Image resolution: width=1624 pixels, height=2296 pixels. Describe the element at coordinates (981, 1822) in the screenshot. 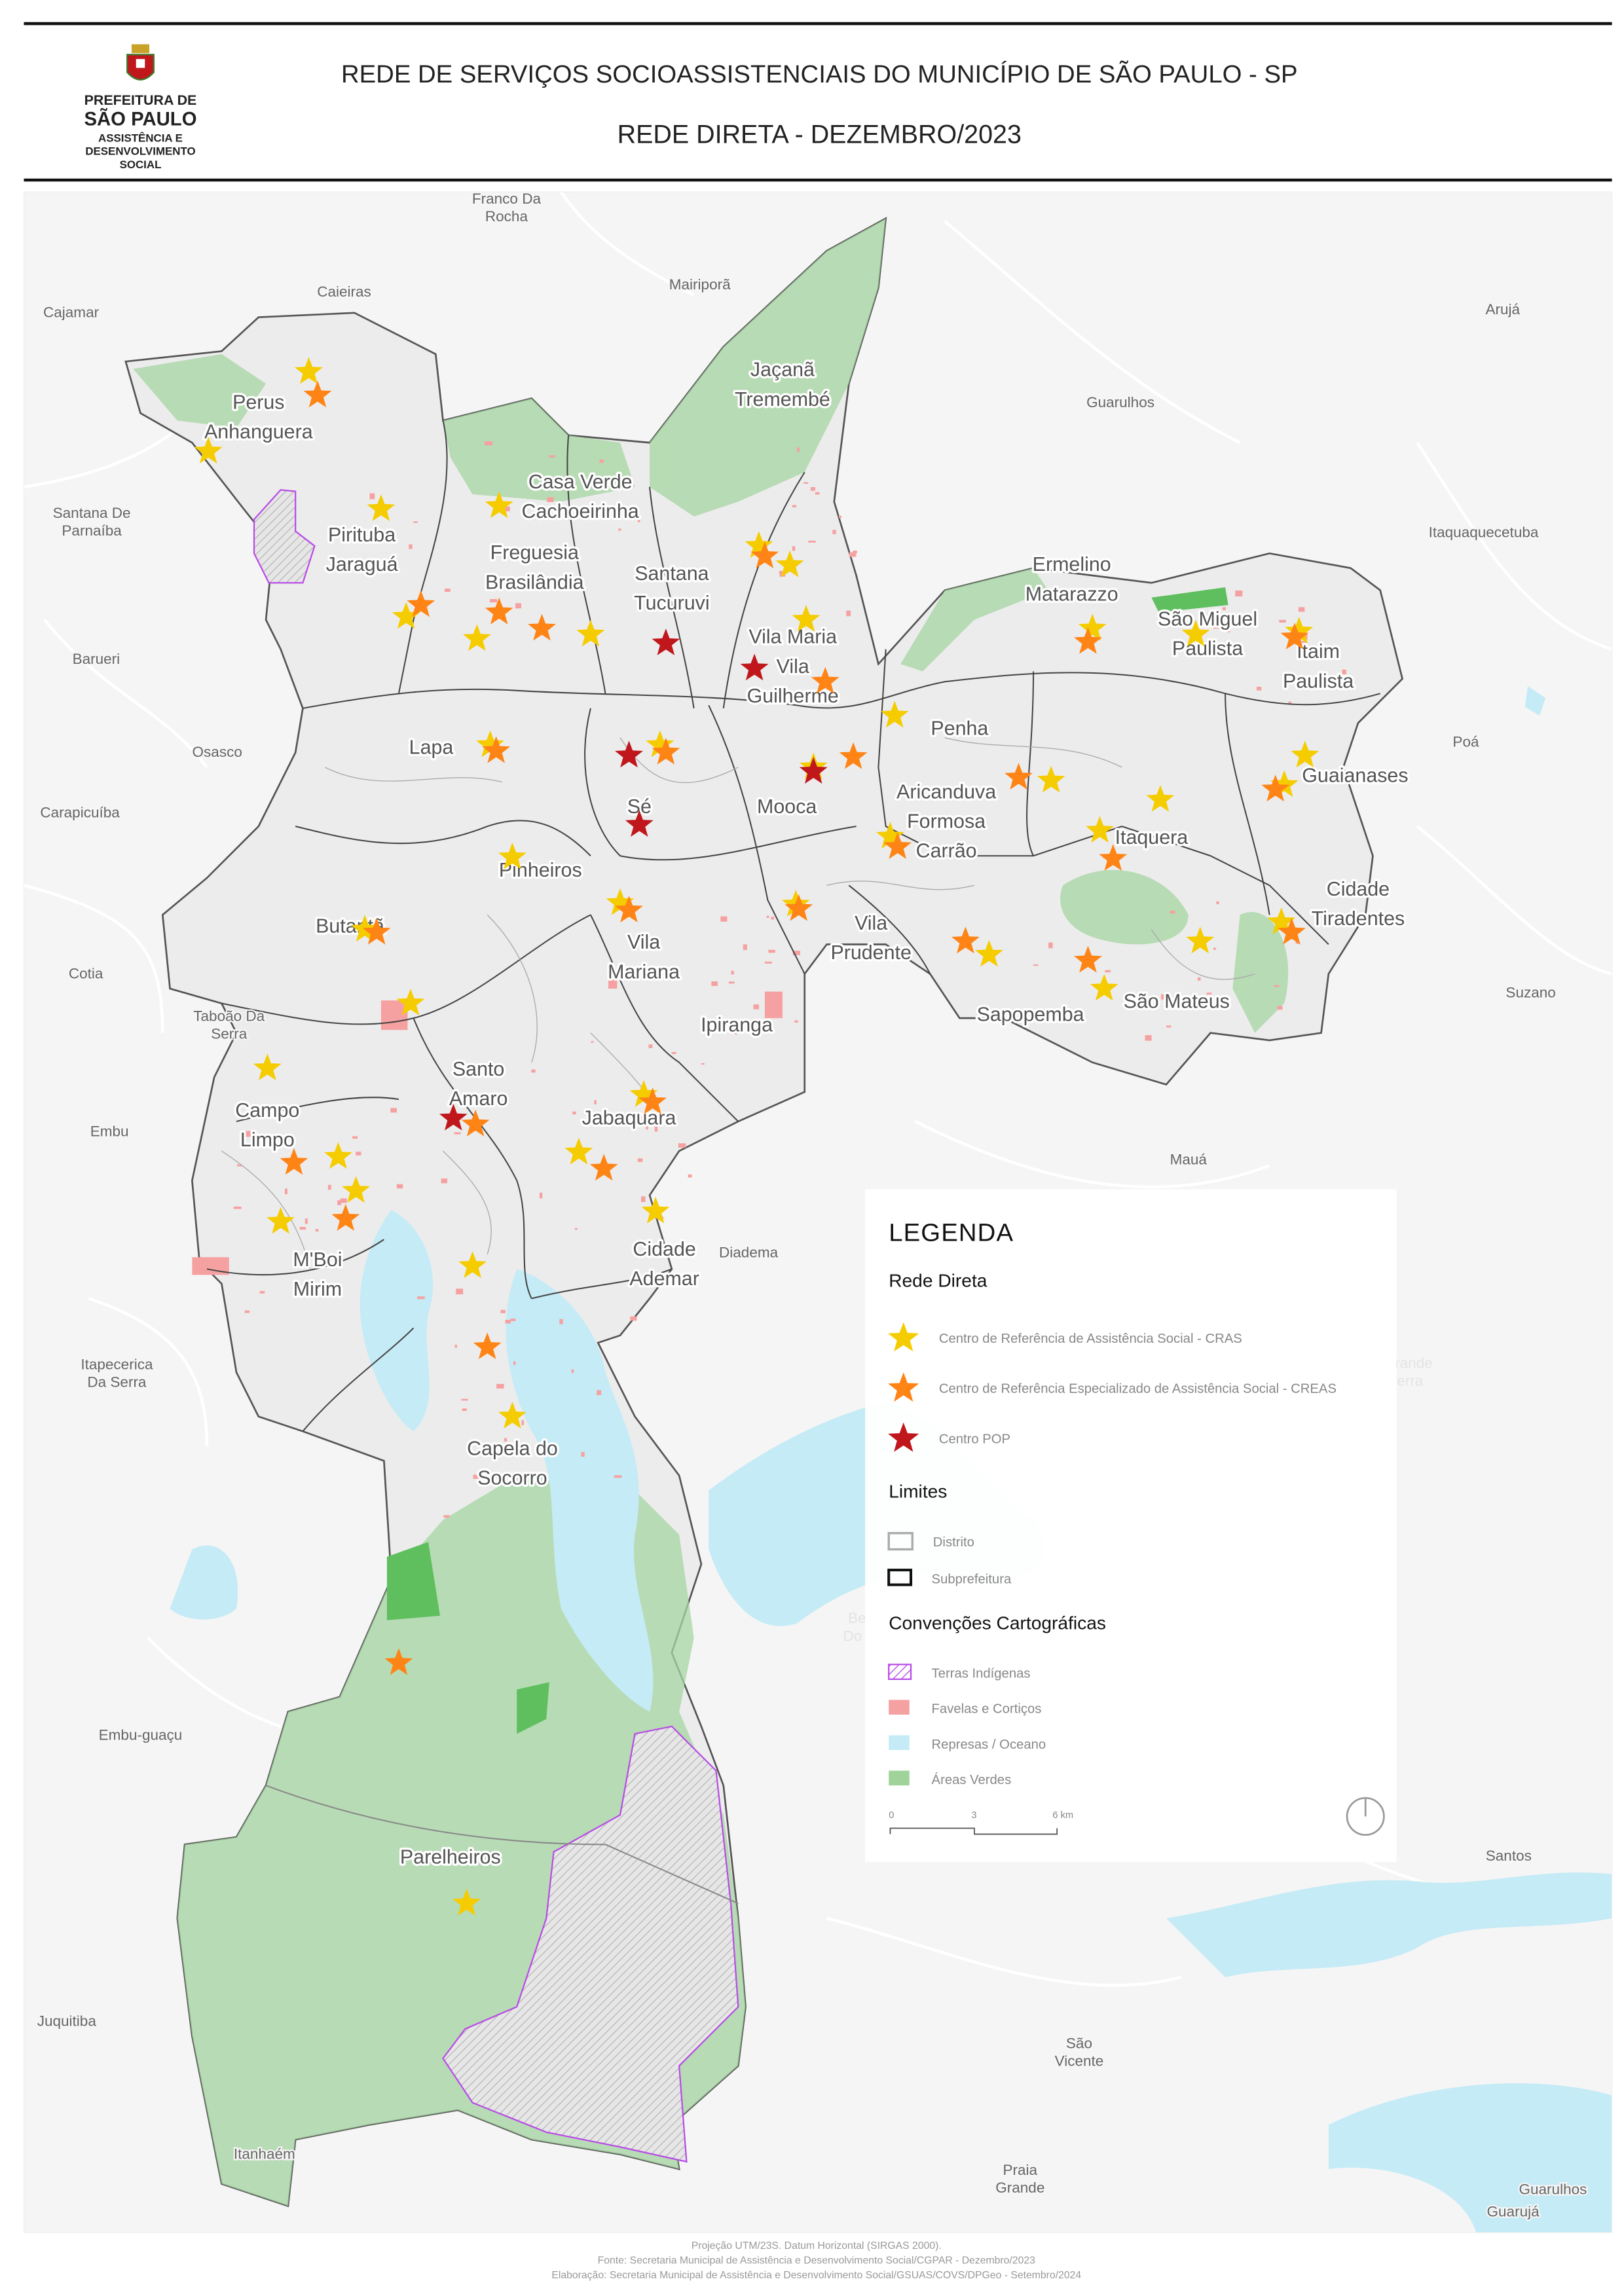

I see `scale-bar: 0 3 6 km` at that location.